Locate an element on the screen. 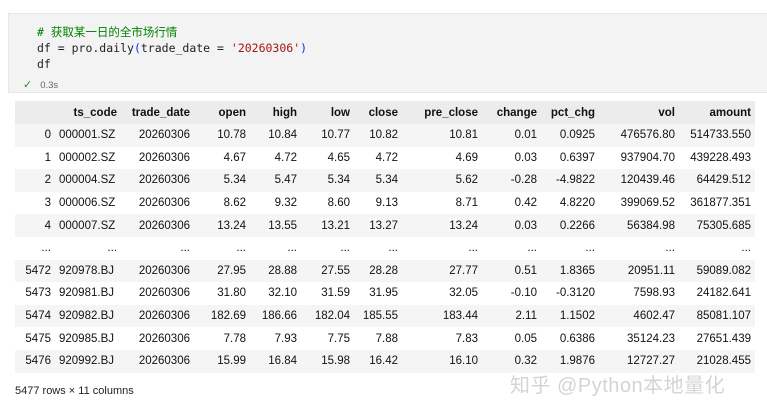 This screenshot has height=418, width=767. row-index: 0 is located at coordinates (47, 135).